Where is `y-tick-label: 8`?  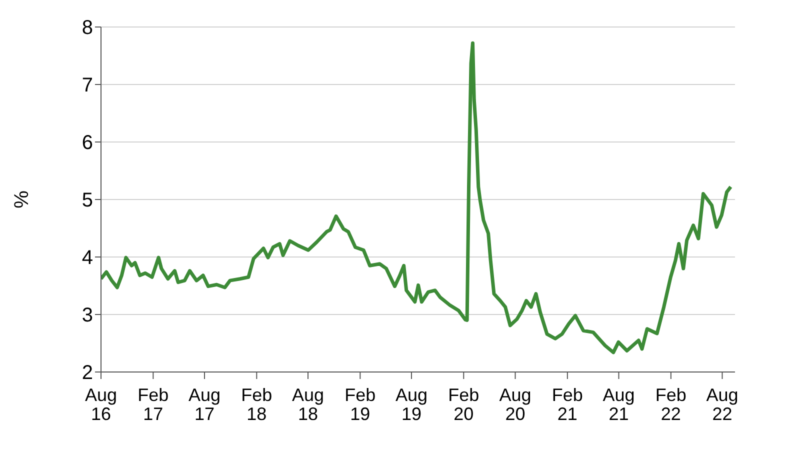 y-tick-label: 8 is located at coordinates (87, 28).